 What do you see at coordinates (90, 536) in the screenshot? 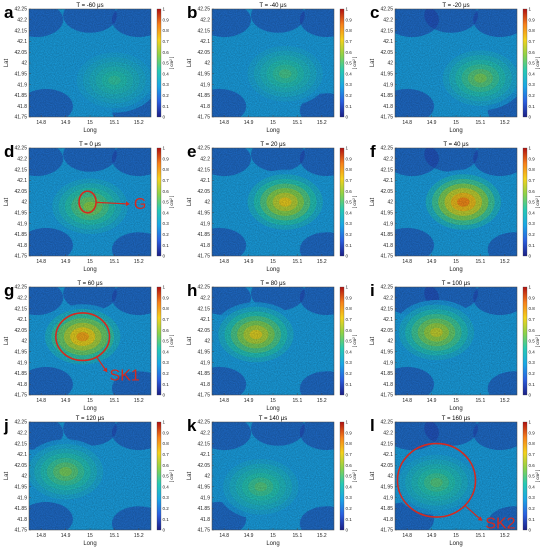
I see `x-tick-label: 15` at bounding box center [90, 536].